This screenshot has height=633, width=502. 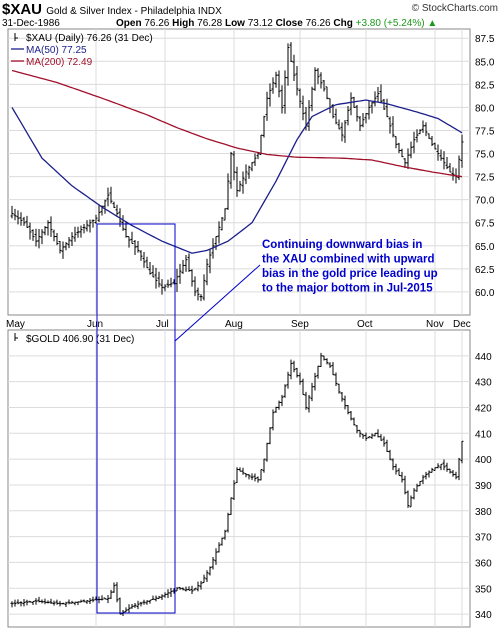 What do you see at coordinates (483, 563) in the screenshot?
I see `y-tick-label: 360` at bounding box center [483, 563].